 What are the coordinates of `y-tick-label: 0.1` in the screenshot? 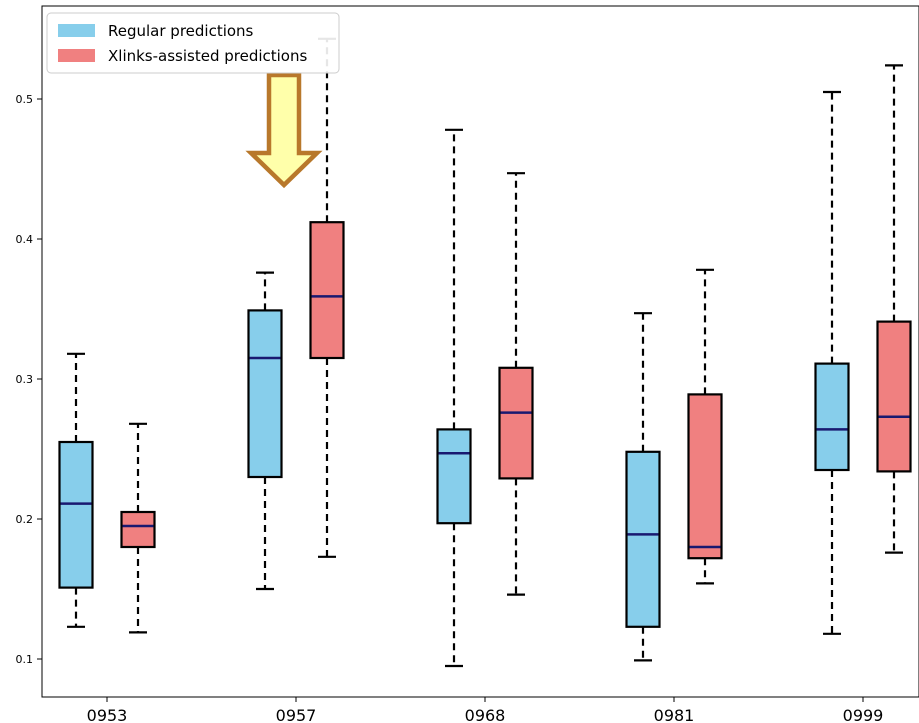 It's located at (25, 659).